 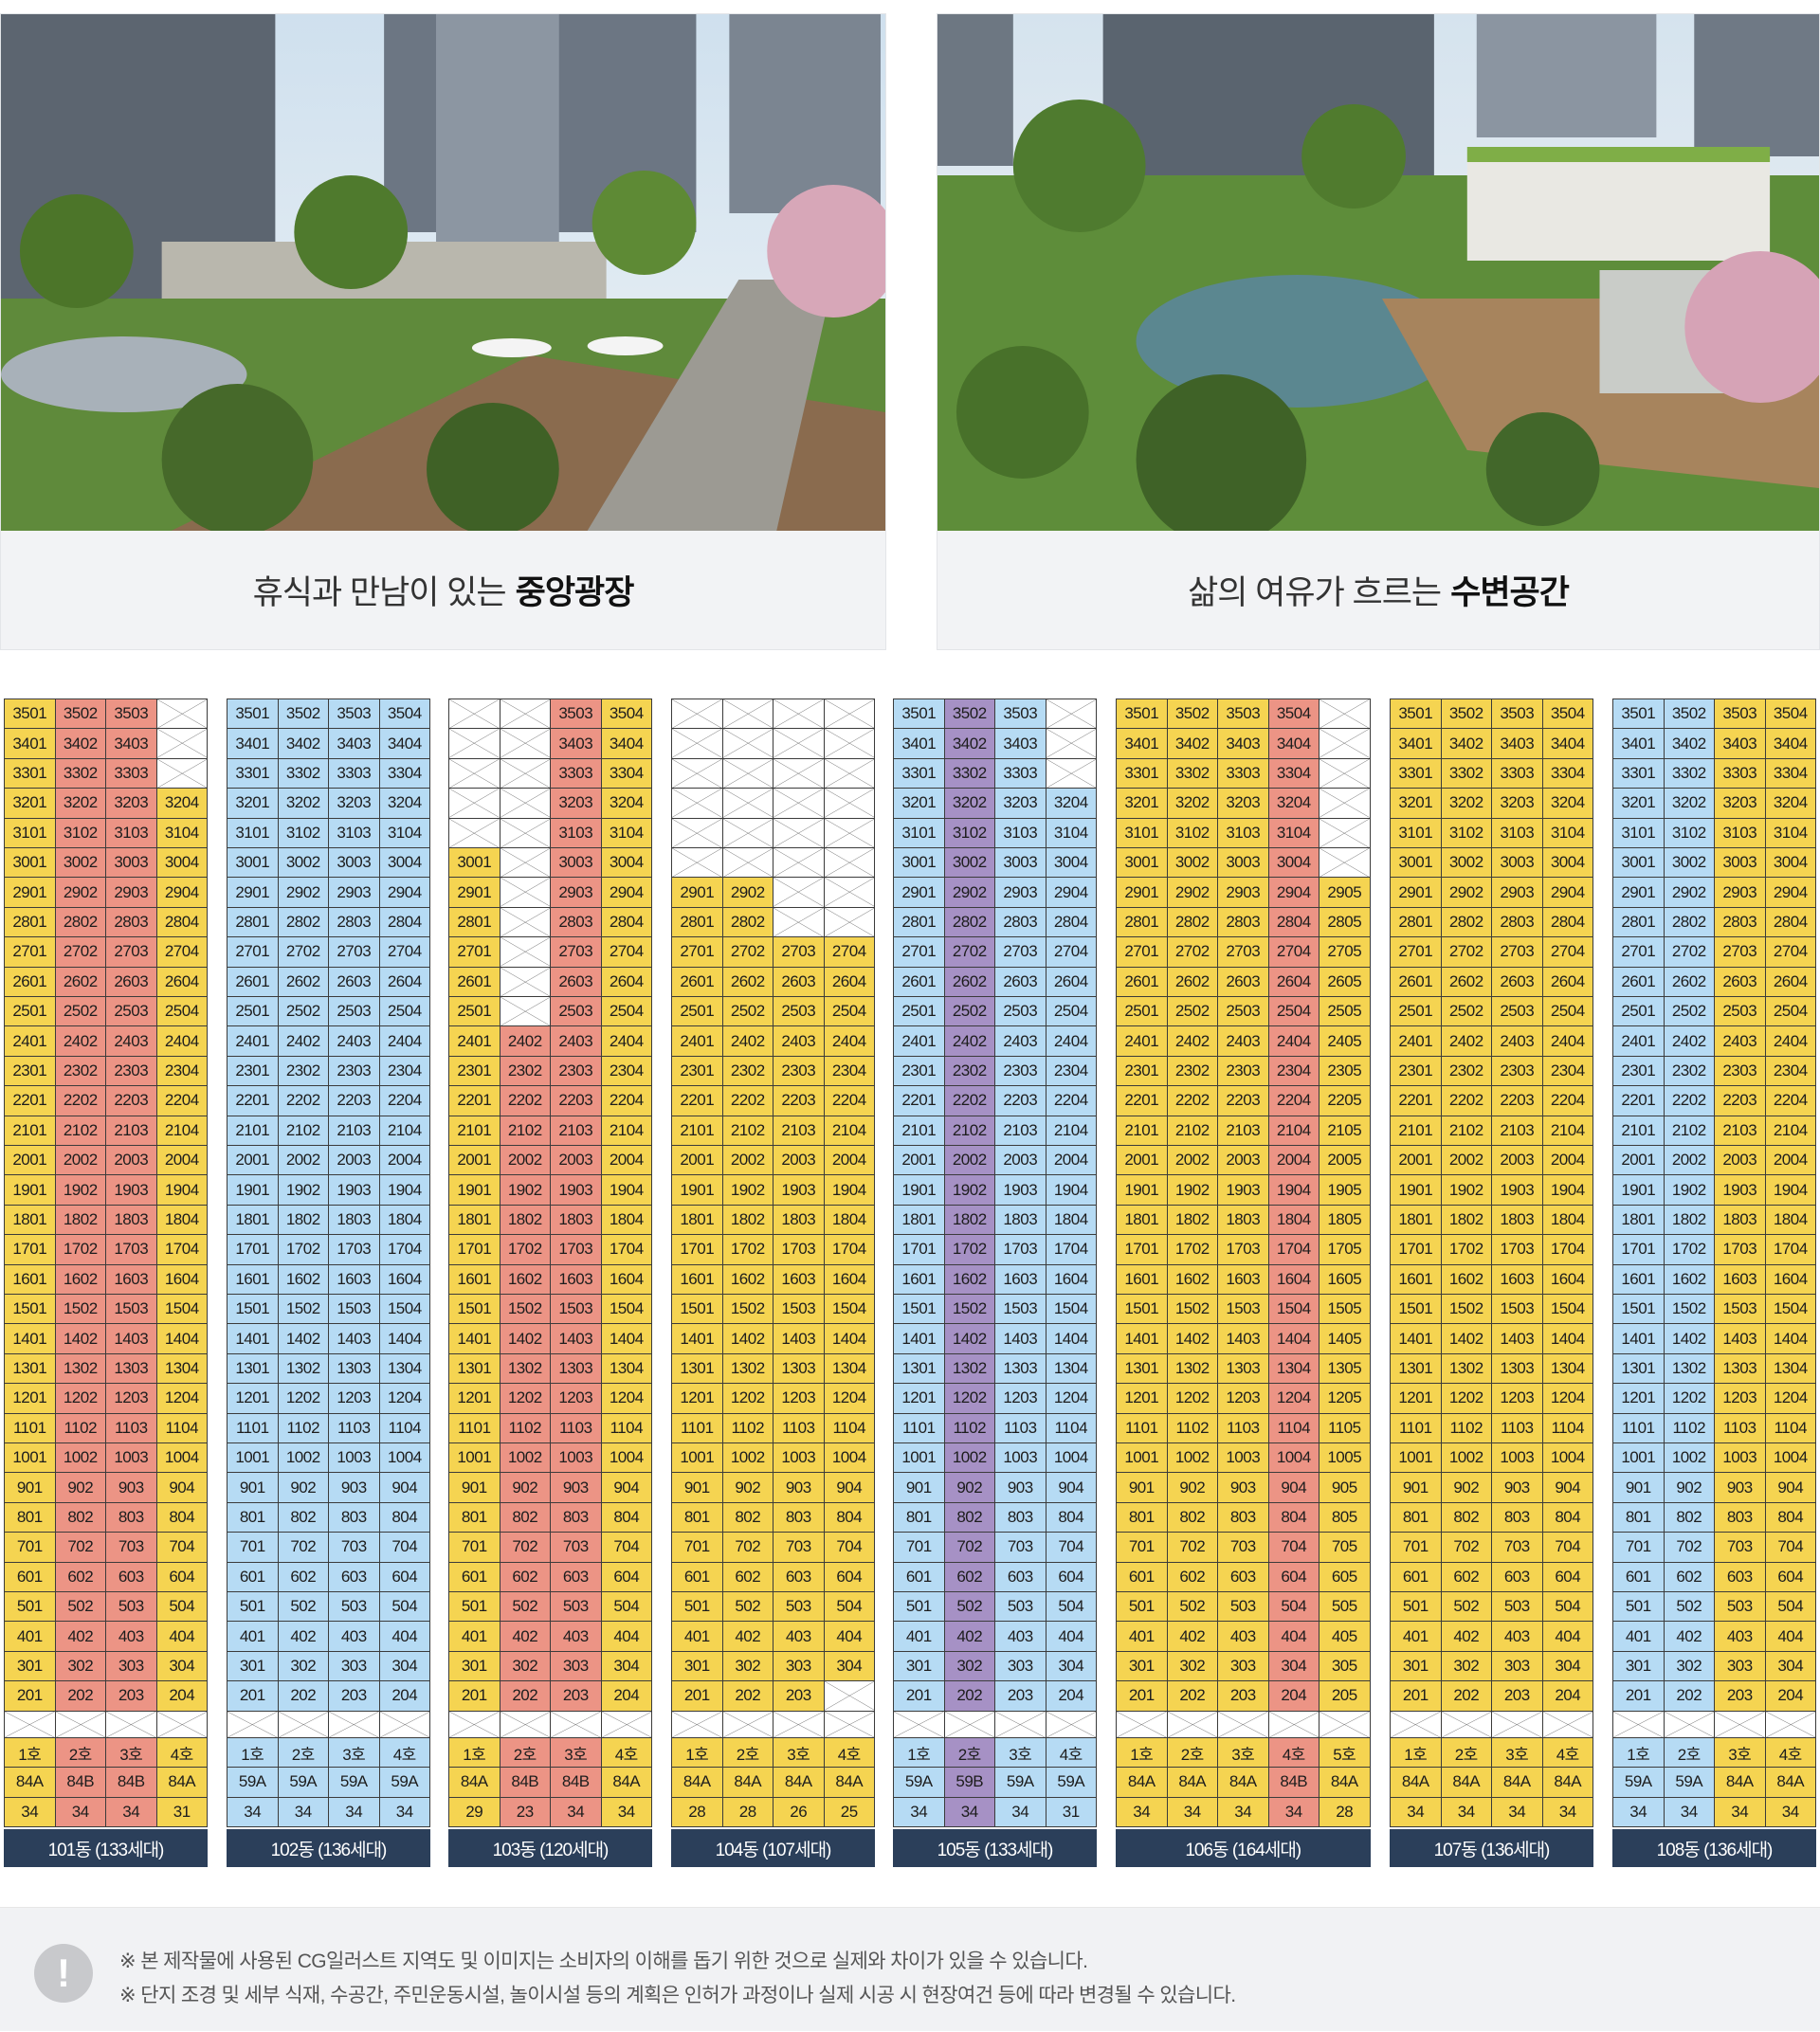 What do you see at coordinates (1020, 1368) in the screenshot?
I see `unit-cell: 1303` at bounding box center [1020, 1368].